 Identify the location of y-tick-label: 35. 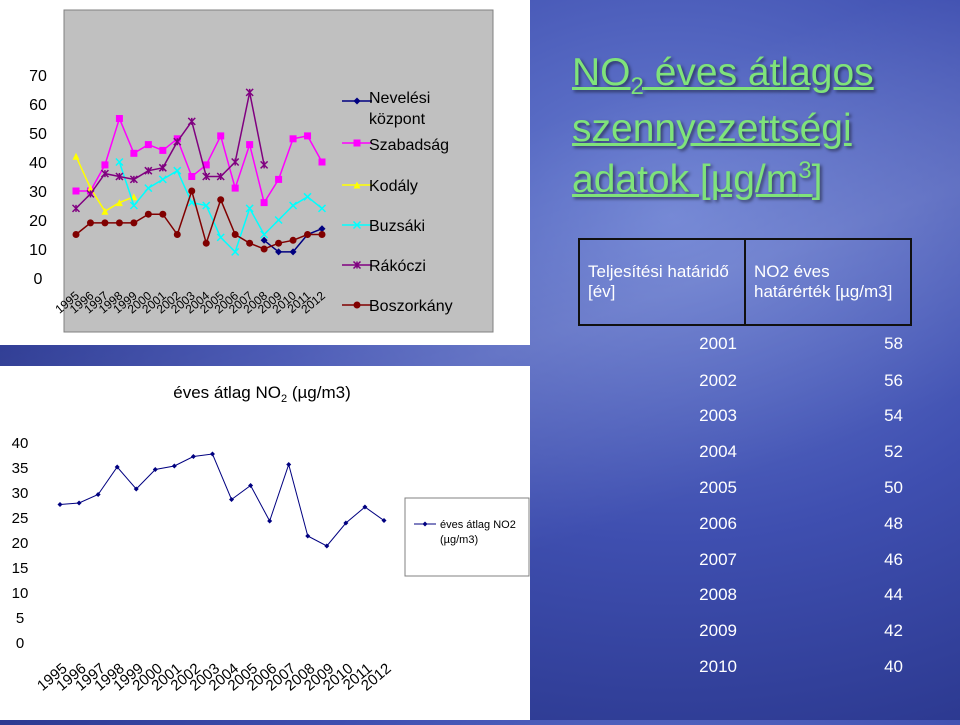
(20, 468).